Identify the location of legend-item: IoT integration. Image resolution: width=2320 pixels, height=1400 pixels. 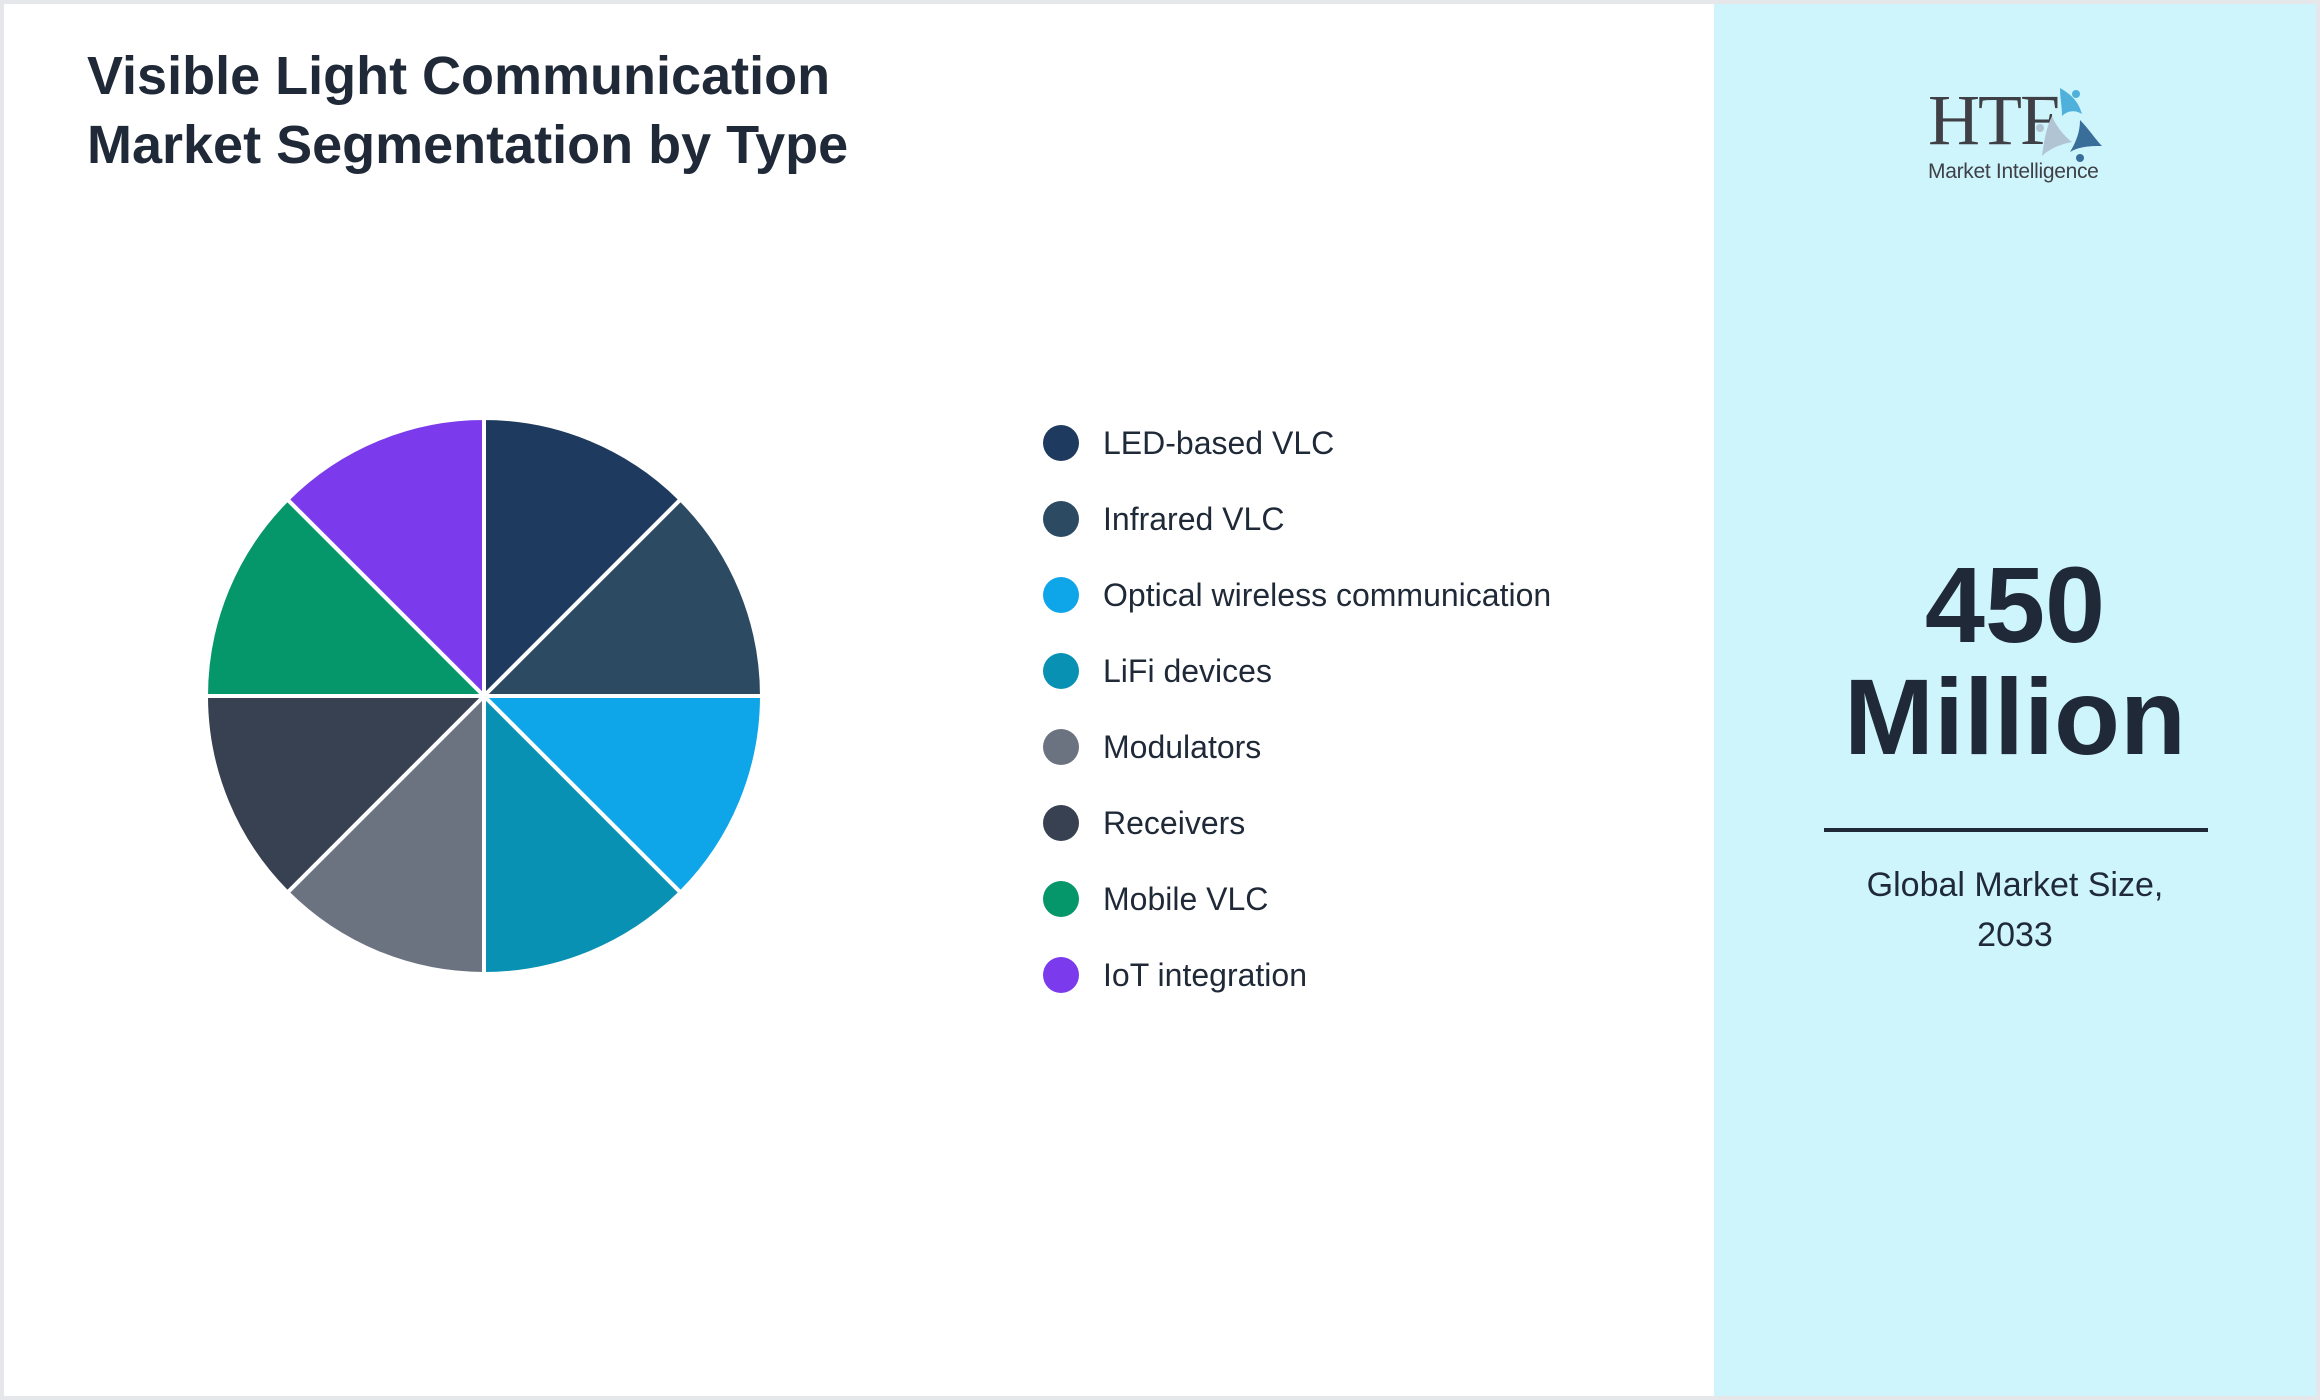
(1297, 975).